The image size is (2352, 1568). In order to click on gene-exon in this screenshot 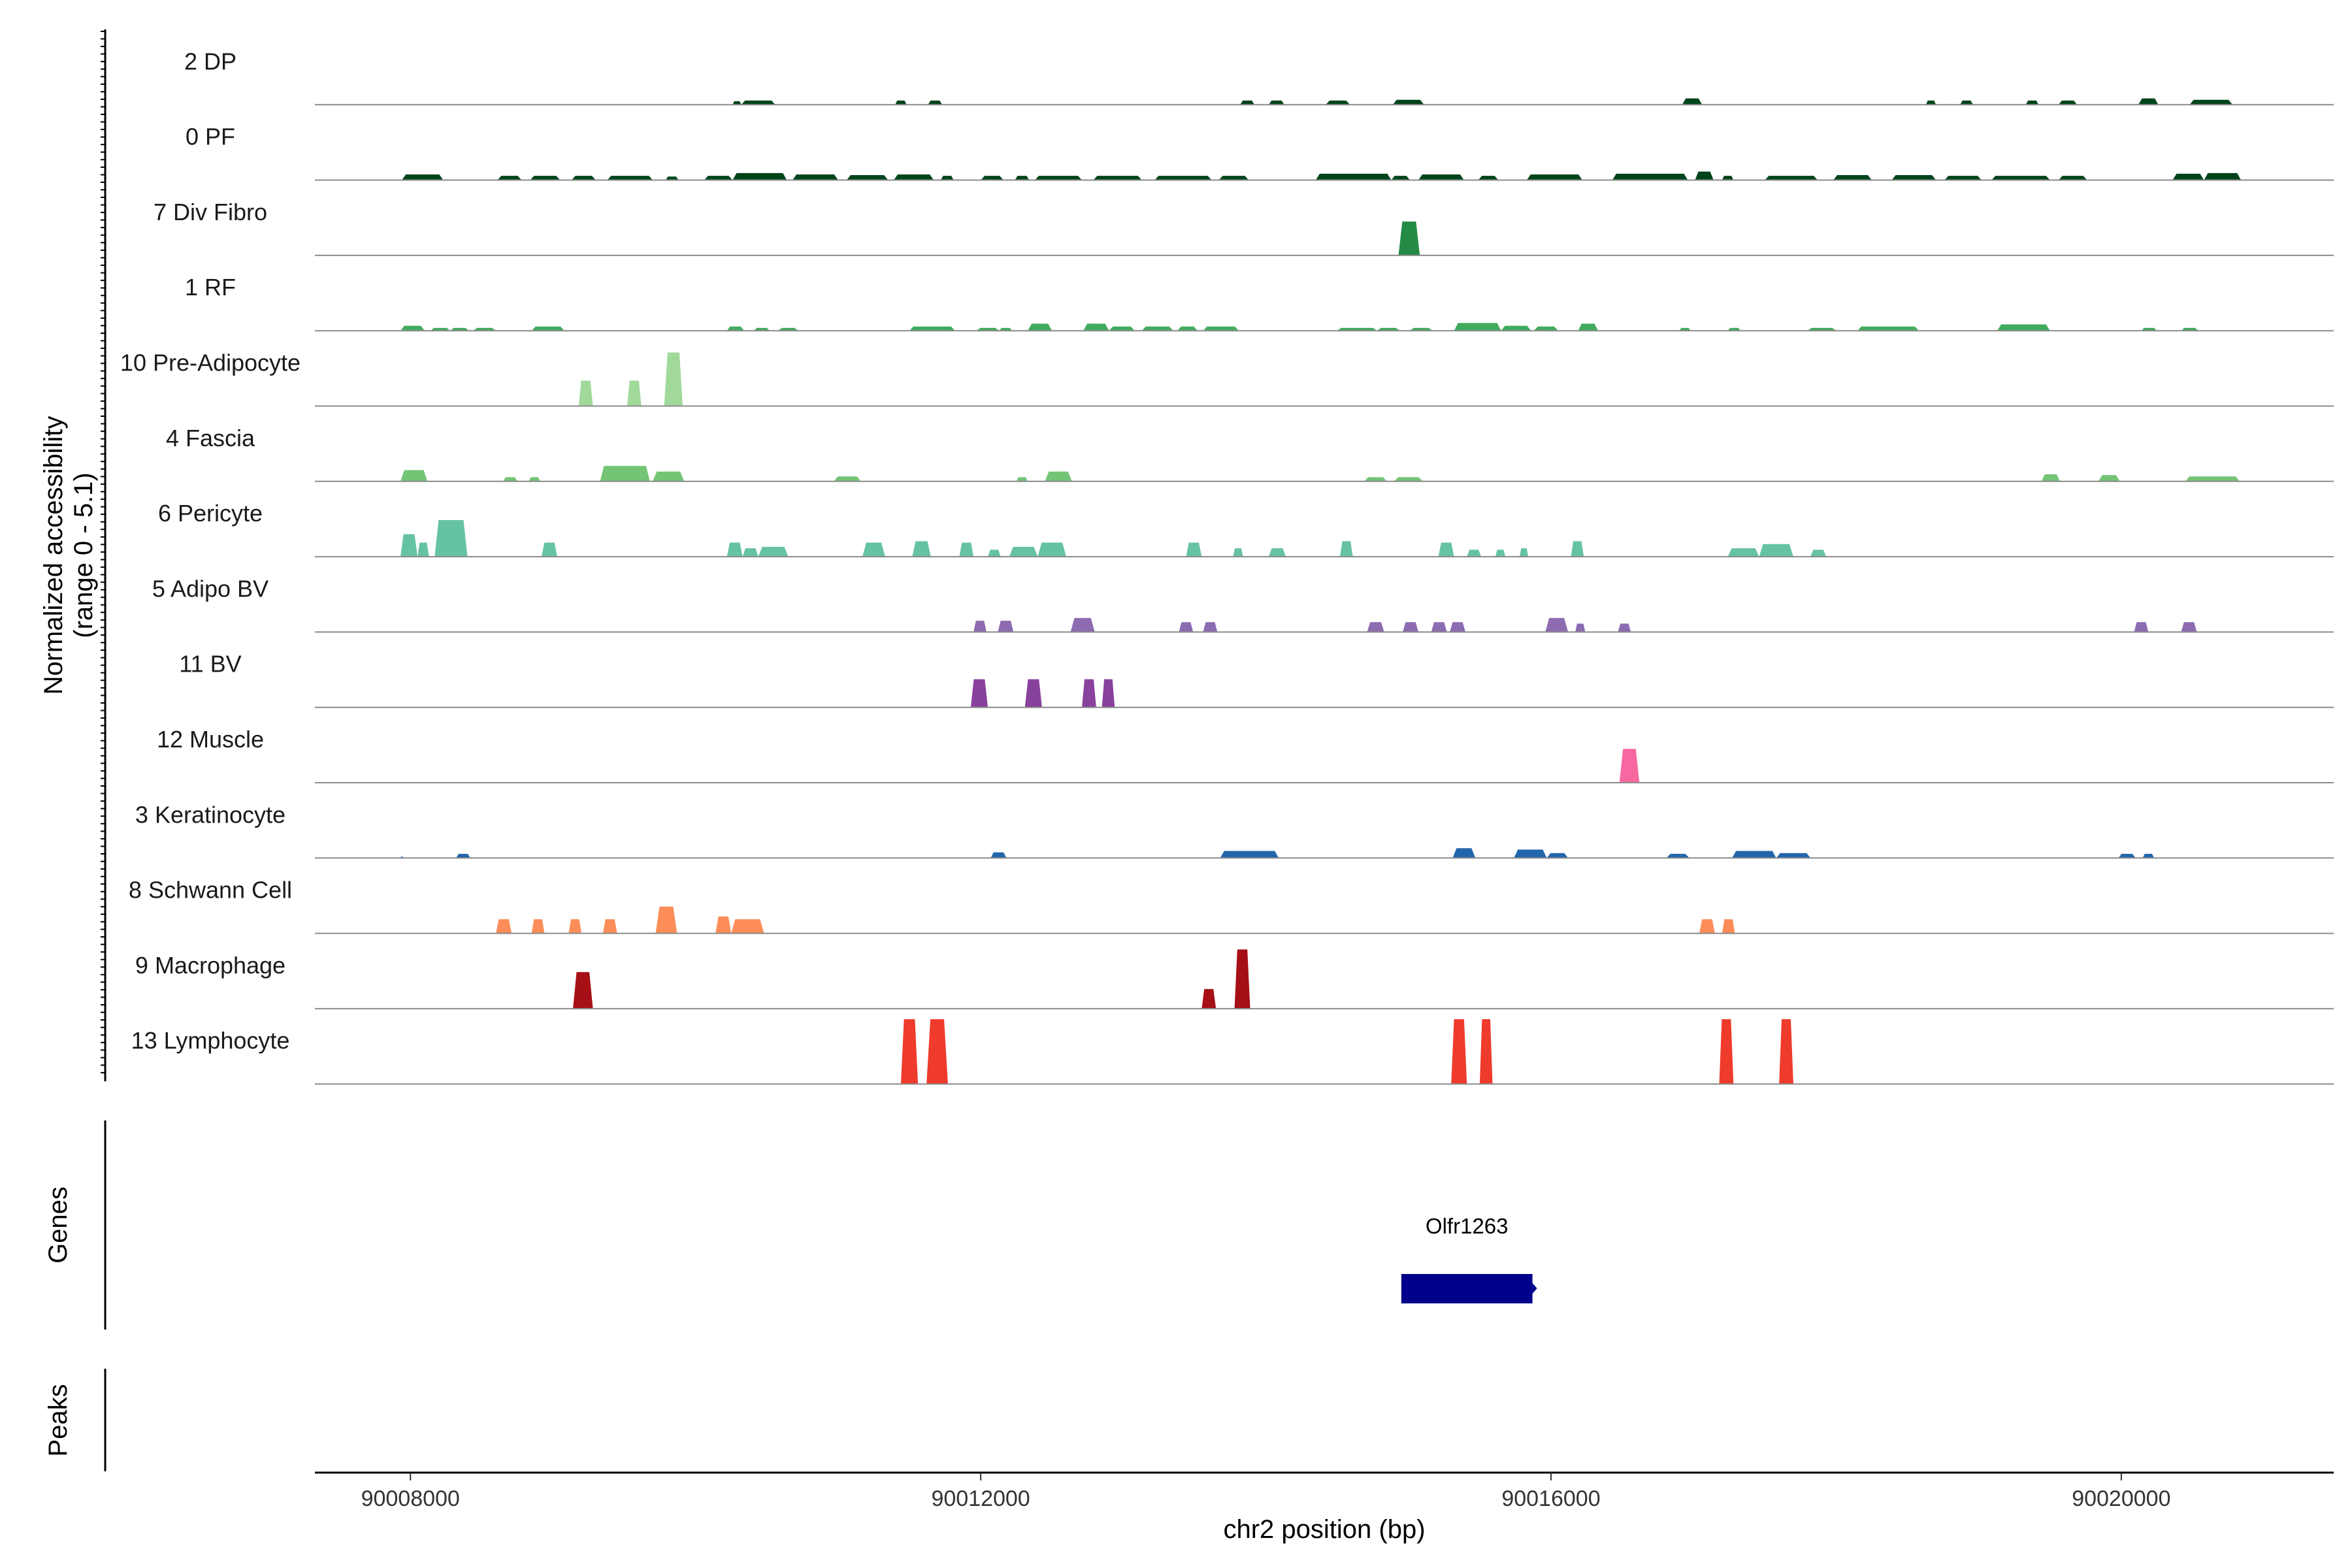, I will do `click(1467, 1288)`.